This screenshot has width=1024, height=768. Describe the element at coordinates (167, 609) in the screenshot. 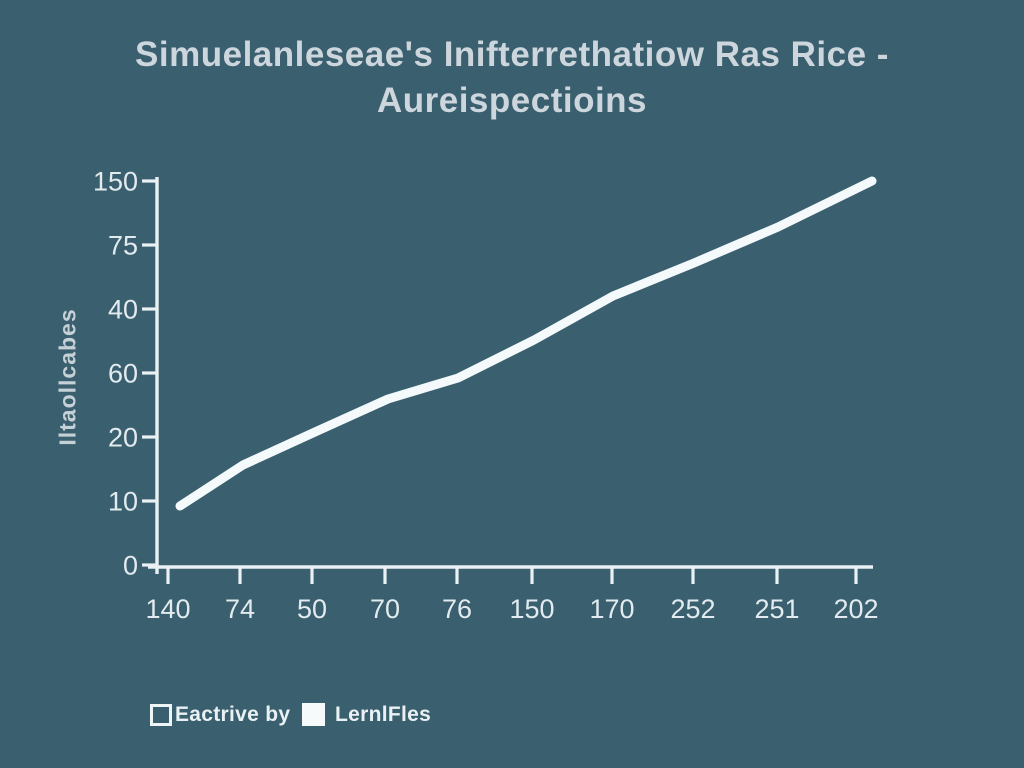

I see `x-tick-label: 140` at that location.